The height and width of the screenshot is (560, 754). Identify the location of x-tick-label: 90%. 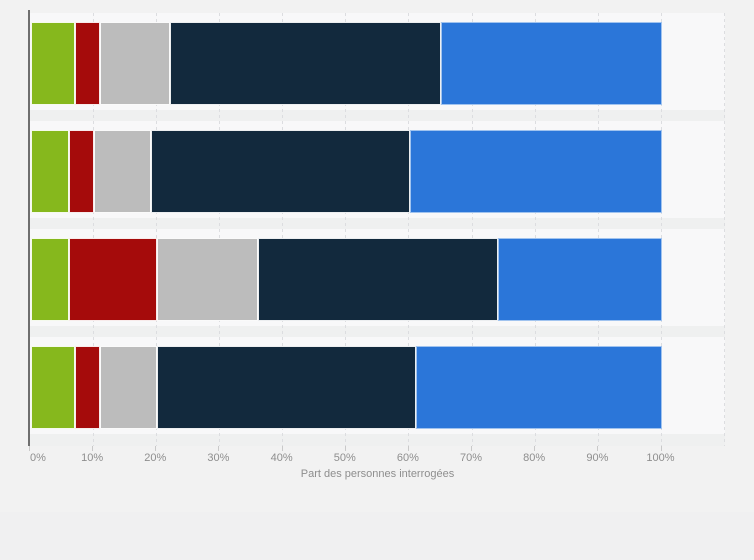
(597, 458).